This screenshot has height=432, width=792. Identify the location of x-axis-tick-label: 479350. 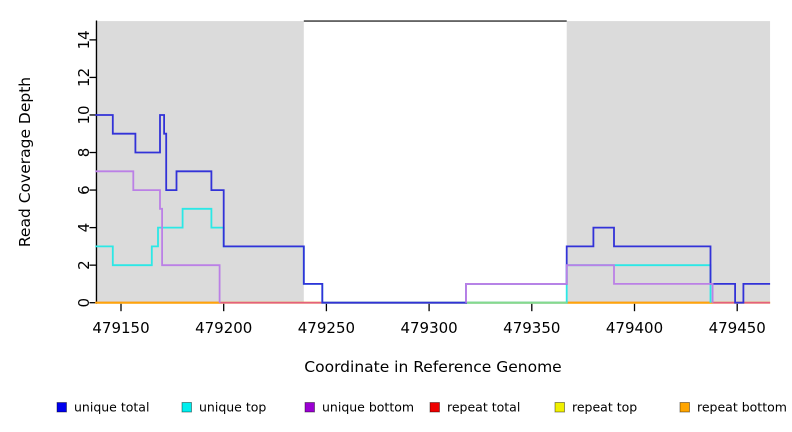
(531, 328).